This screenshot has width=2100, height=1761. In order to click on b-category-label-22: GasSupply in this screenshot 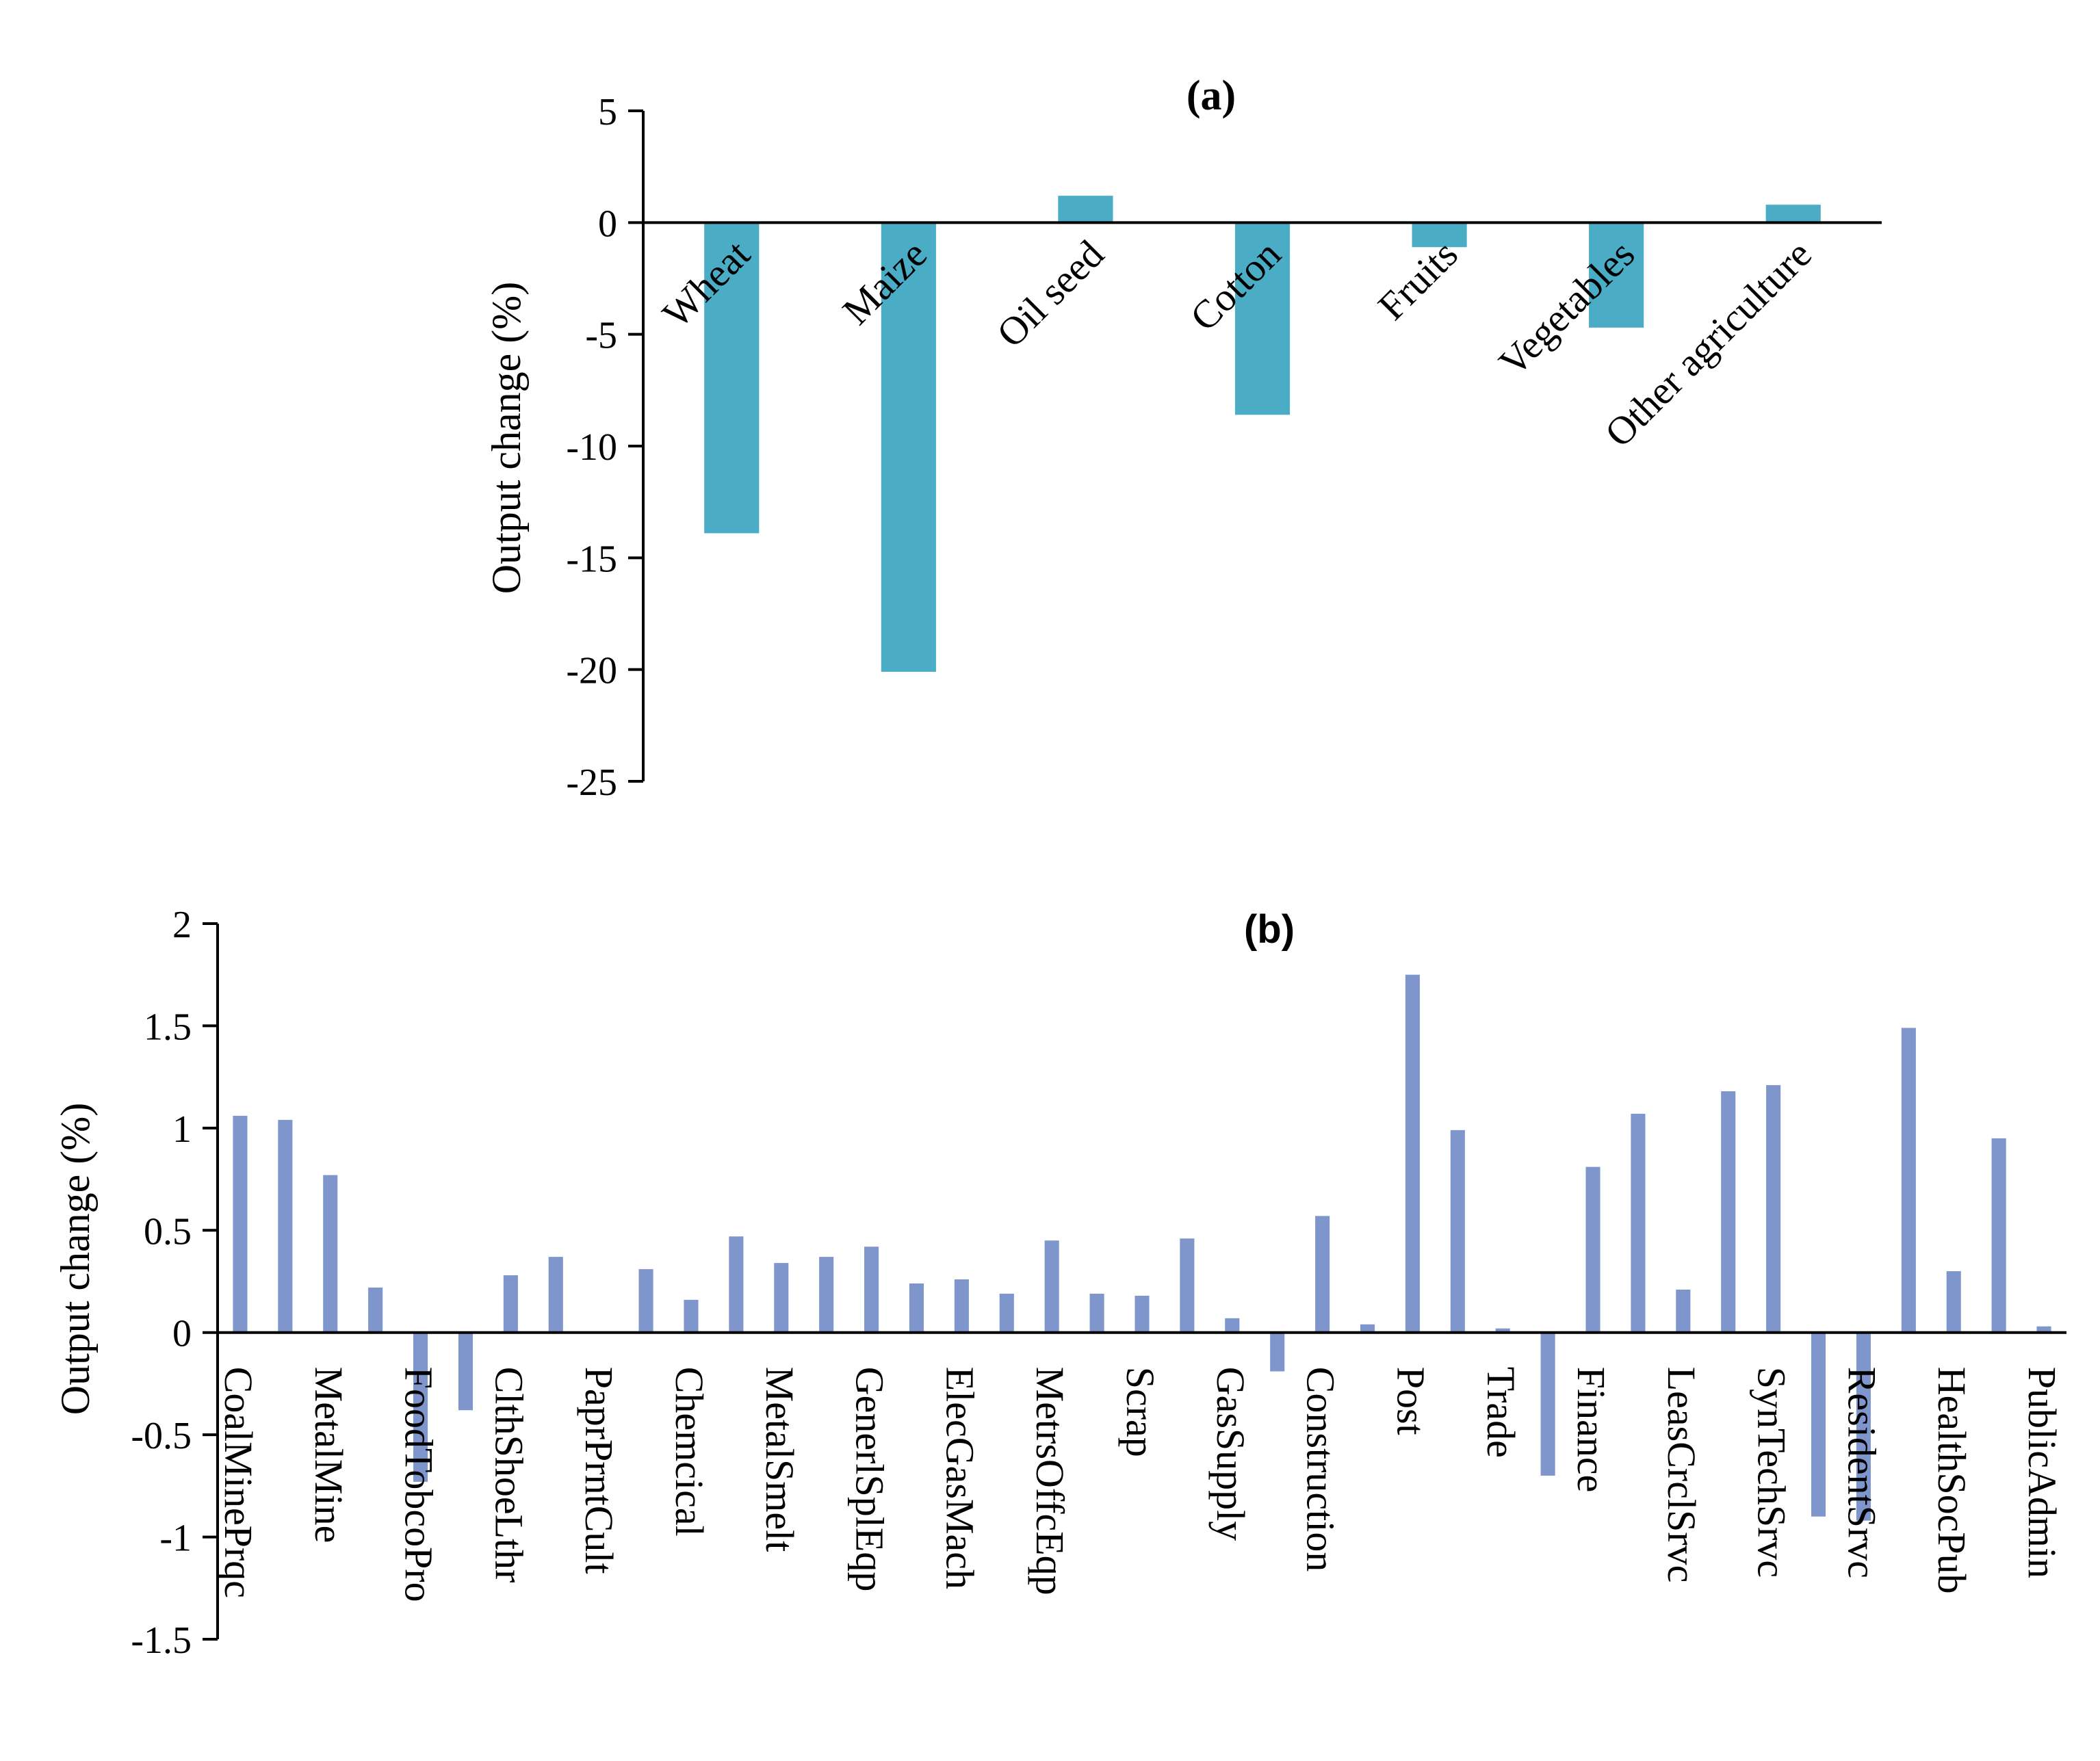, I will do `click(1230, 1454)`.